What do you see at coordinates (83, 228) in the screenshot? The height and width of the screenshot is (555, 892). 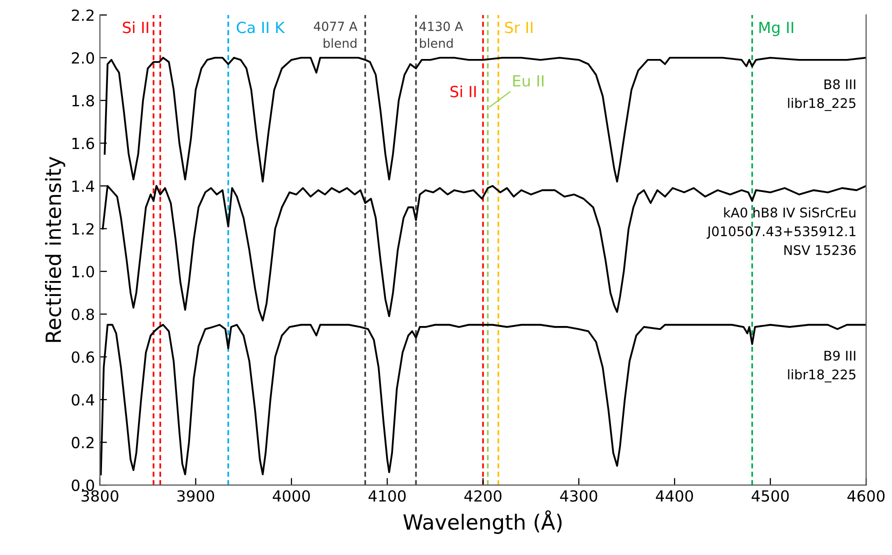 I see `y-tick-label: 1.2` at bounding box center [83, 228].